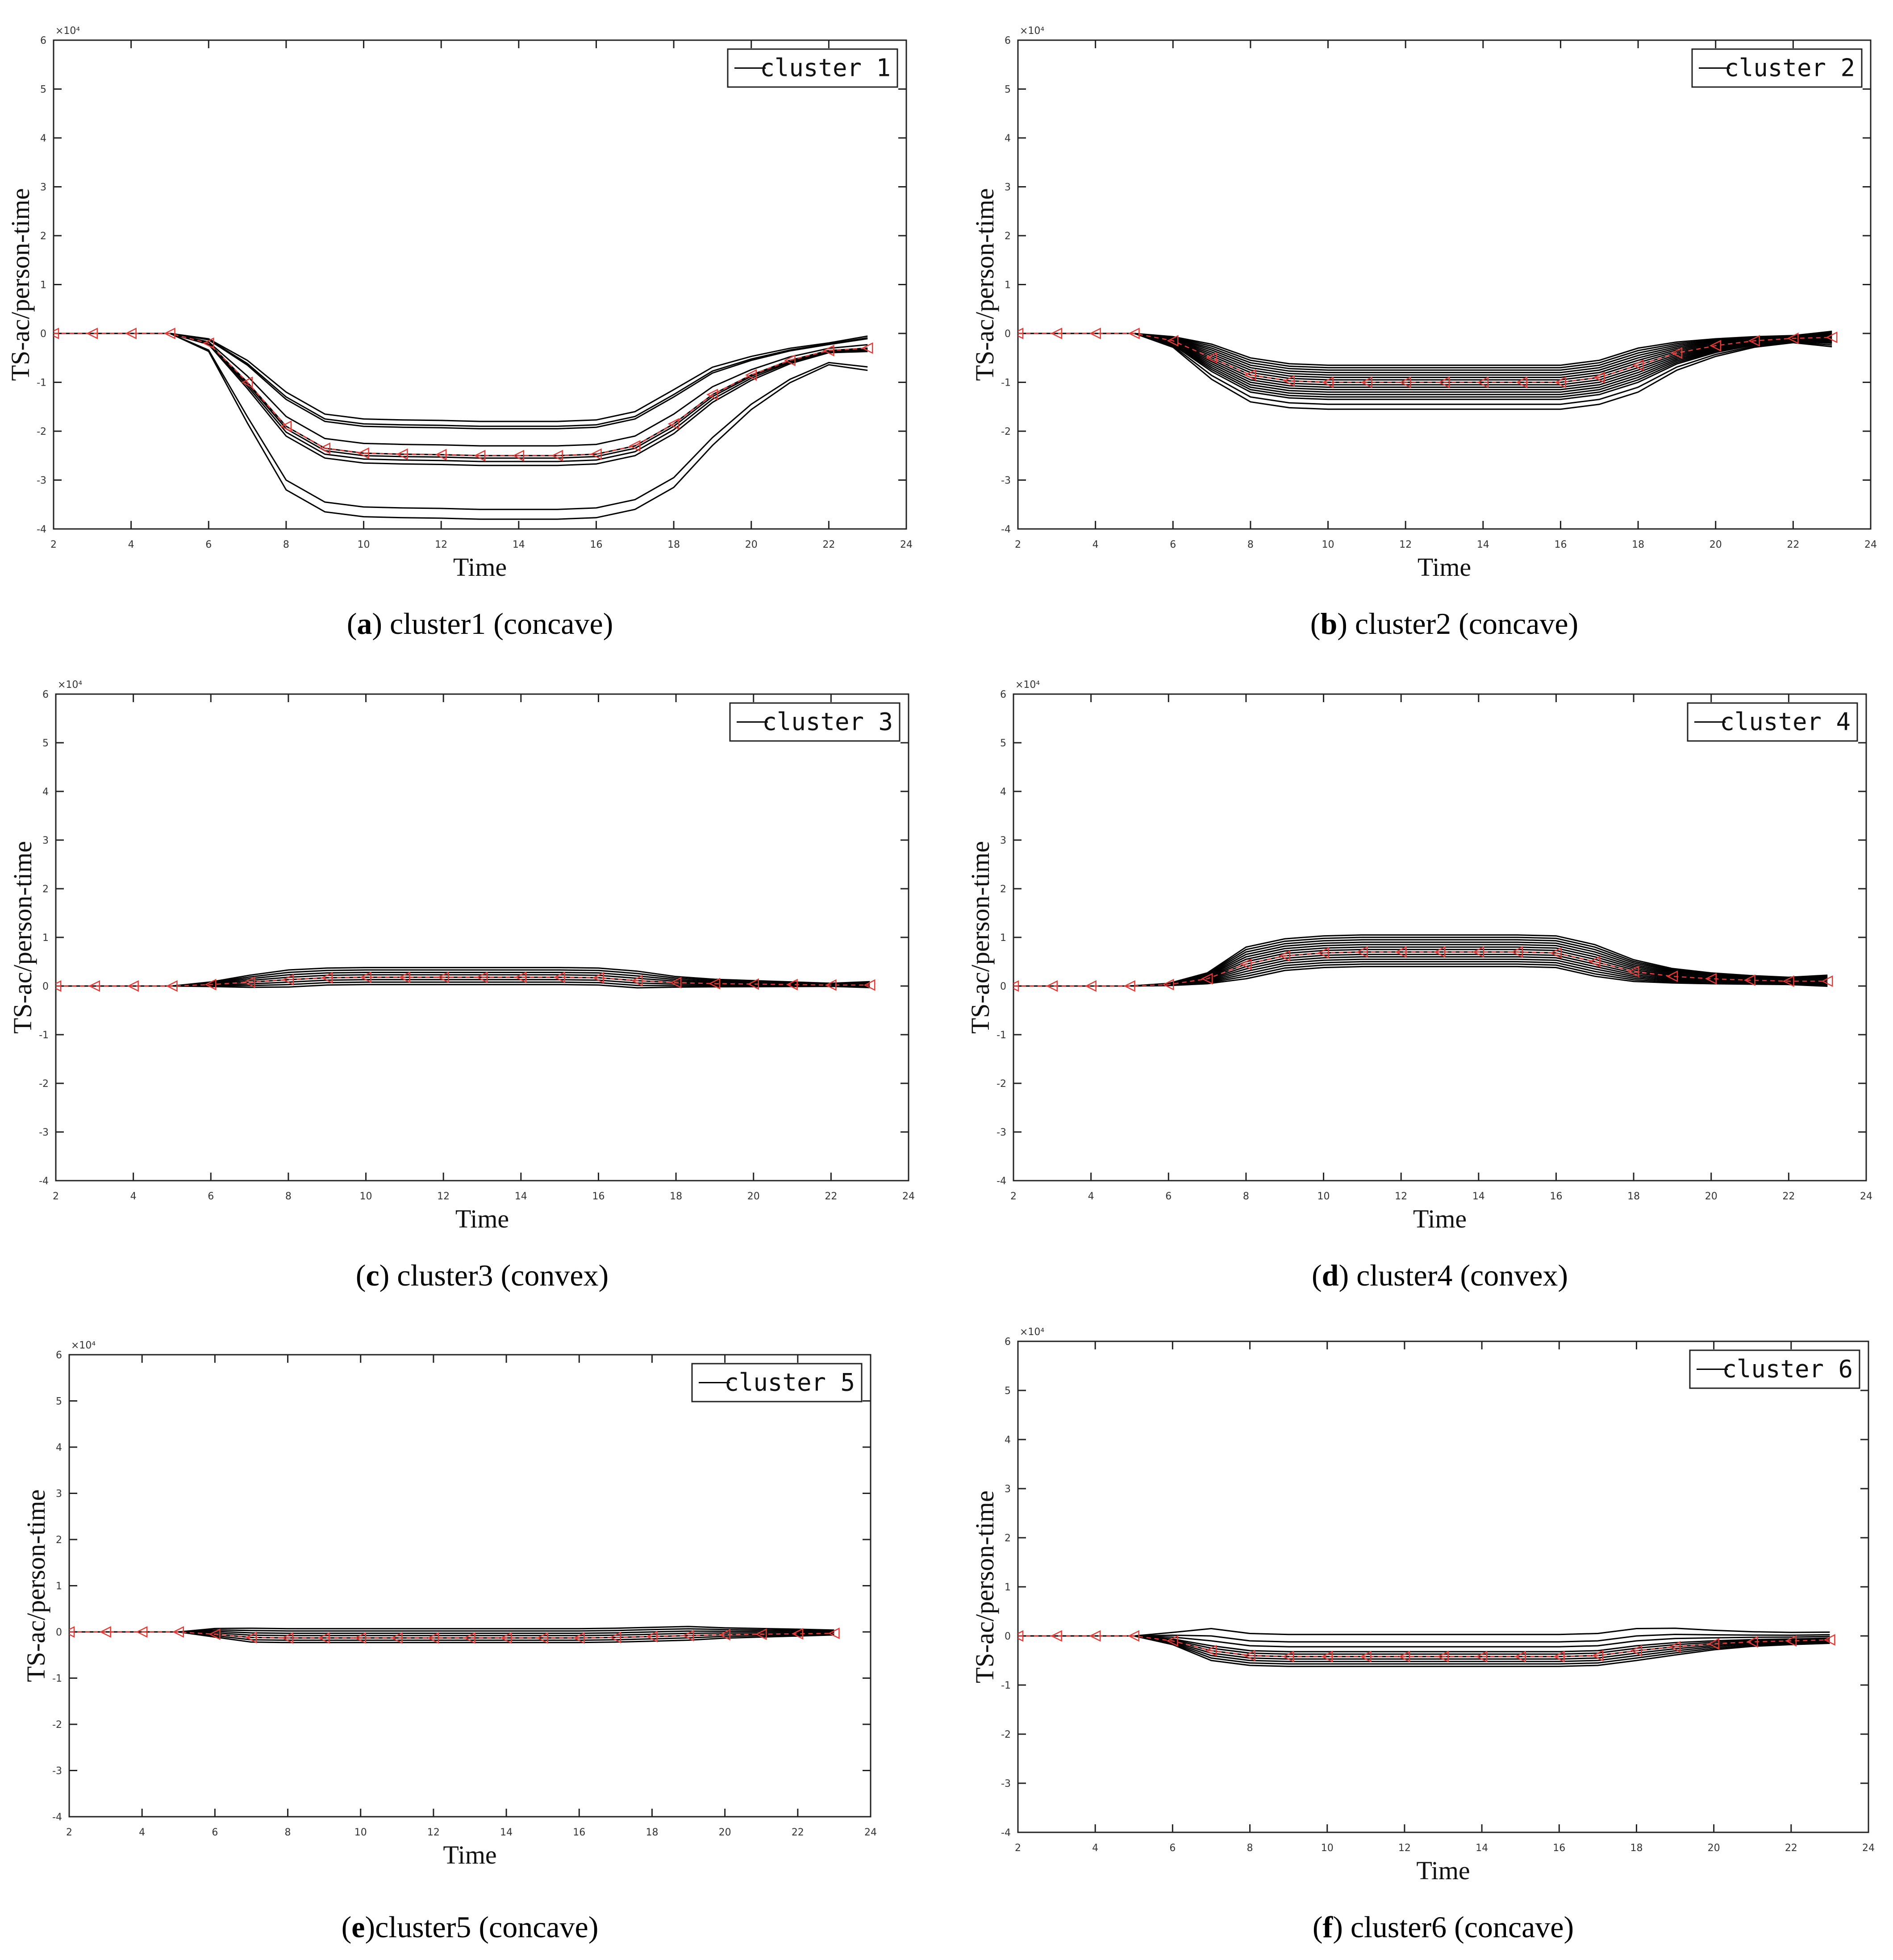  What do you see at coordinates (1790, 68) in the screenshot?
I see `legend-label: cluster 2` at bounding box center [1790, 68].